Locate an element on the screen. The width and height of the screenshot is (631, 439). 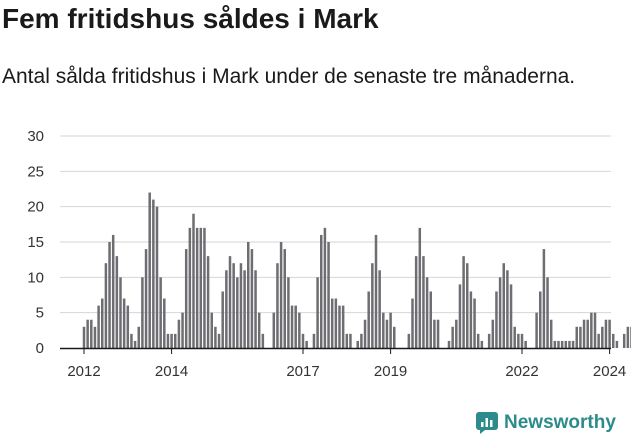
x-tick-label: 2022 is located at coordinates (521, 371).